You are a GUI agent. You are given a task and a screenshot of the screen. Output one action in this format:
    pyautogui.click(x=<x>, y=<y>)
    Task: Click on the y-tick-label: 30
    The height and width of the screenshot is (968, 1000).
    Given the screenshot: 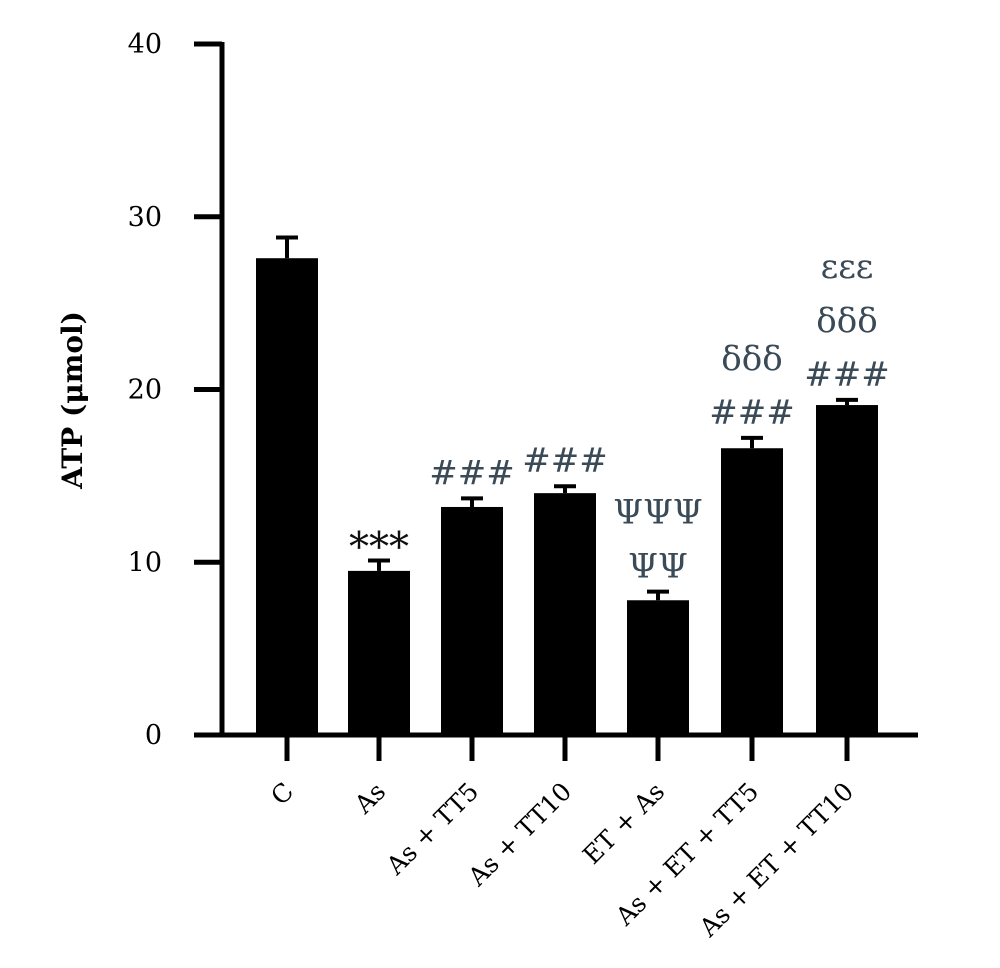 What is the action you would take?
    pyautogui.click(x=145, y=217)
    